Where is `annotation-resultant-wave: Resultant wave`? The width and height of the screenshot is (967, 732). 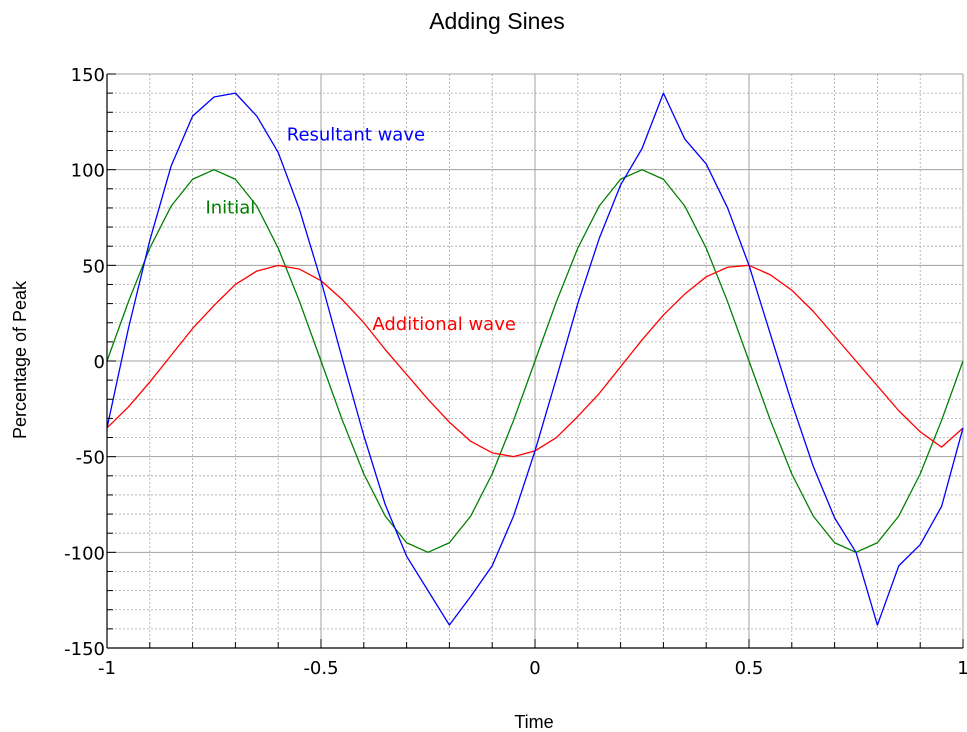 annotation-resultant-wave: Resultant wave is located at coordinates (356, 135).